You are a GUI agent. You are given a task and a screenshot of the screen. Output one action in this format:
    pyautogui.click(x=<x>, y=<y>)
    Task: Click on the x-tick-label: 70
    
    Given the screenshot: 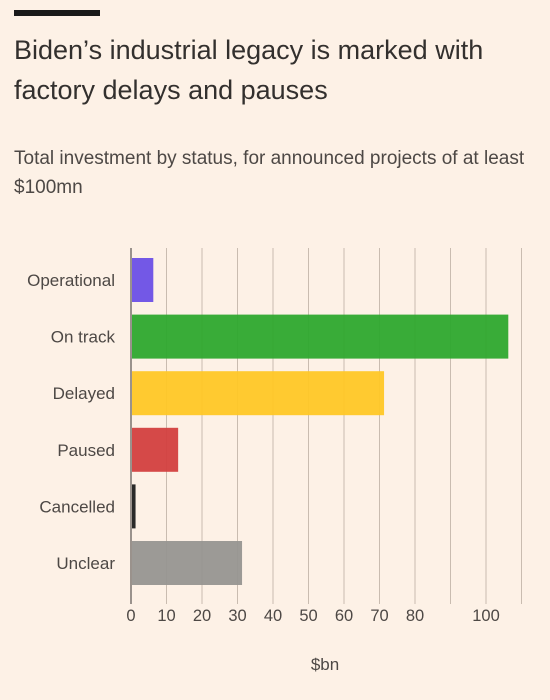 What is the action you would take?
    pyautogui.click(x=379, y=616)
    